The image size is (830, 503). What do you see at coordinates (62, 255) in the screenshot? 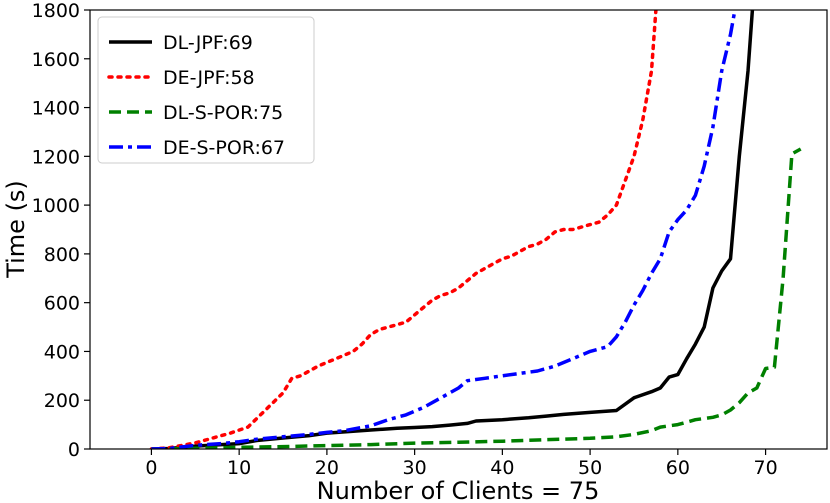
I see `y-tick-label: 800` at bounding box center [62, 255].